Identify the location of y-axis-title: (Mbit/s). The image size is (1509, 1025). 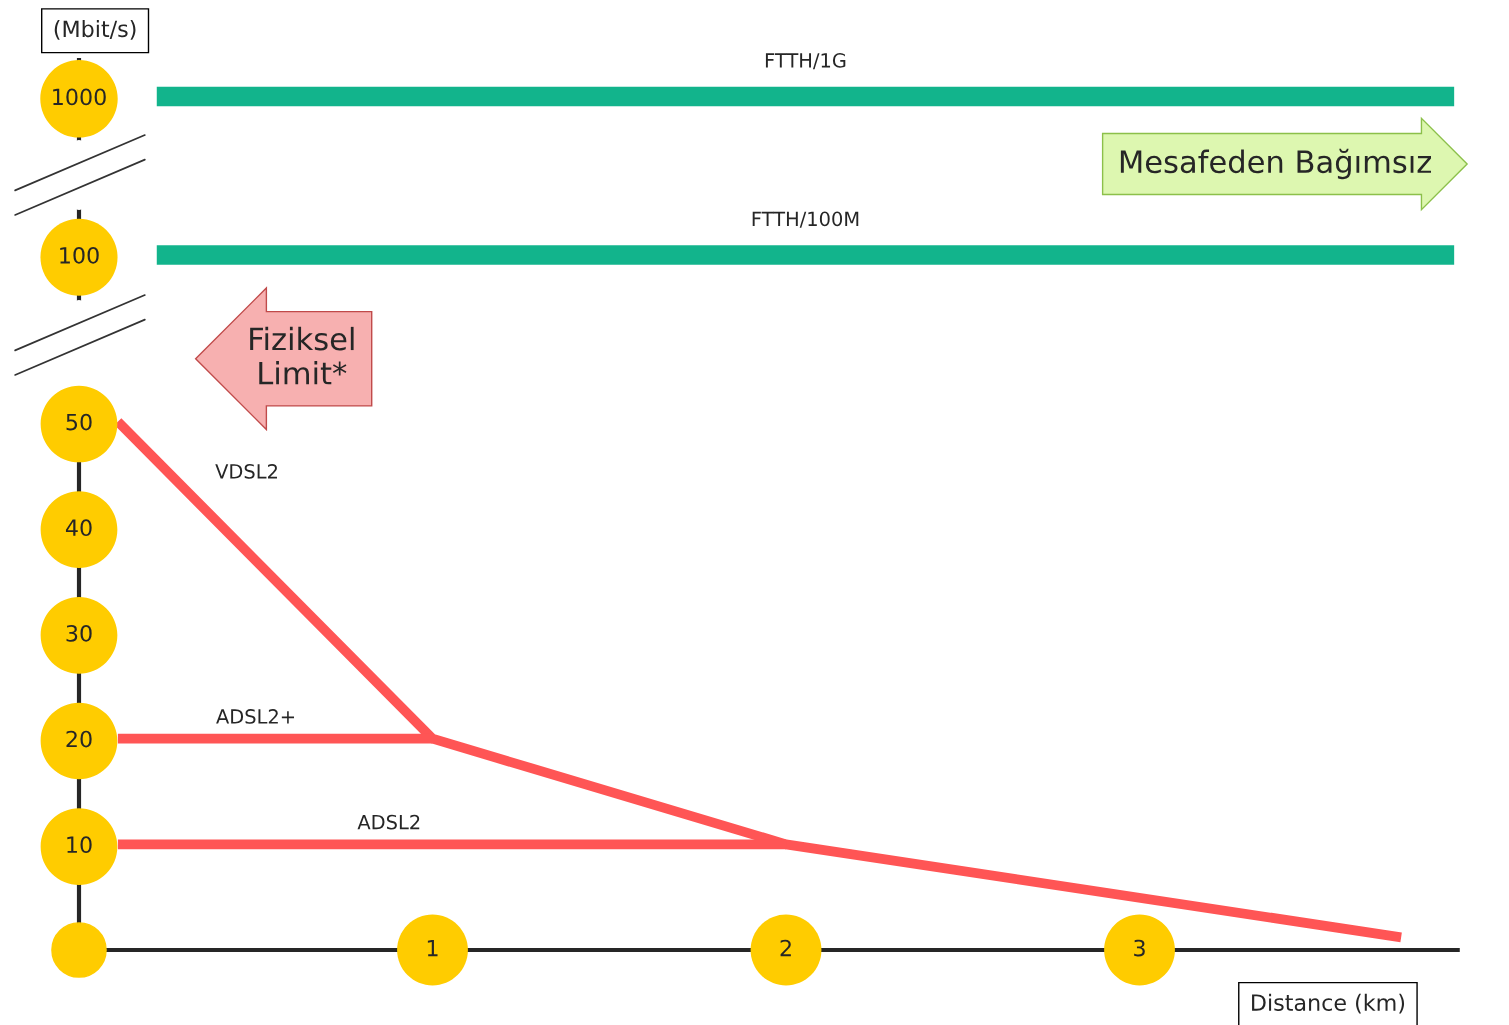
(95, 30).